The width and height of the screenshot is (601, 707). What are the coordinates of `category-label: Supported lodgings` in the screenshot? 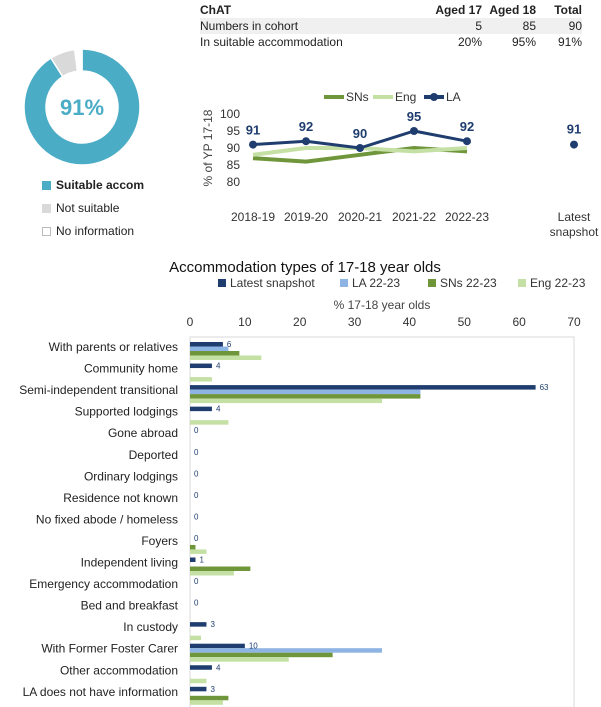 It's located at (126, 412).